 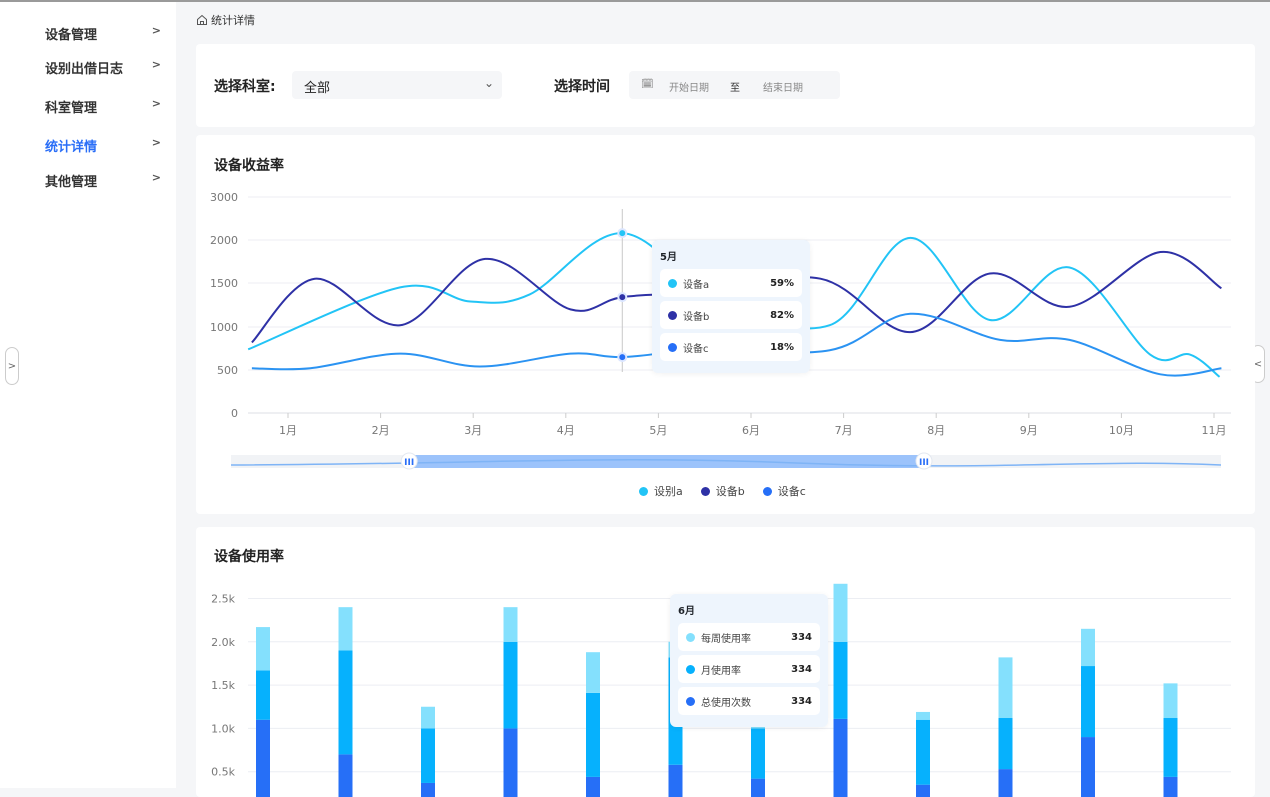 I want to click on chevron-left-icon: <, so click(x=1258, y=364).